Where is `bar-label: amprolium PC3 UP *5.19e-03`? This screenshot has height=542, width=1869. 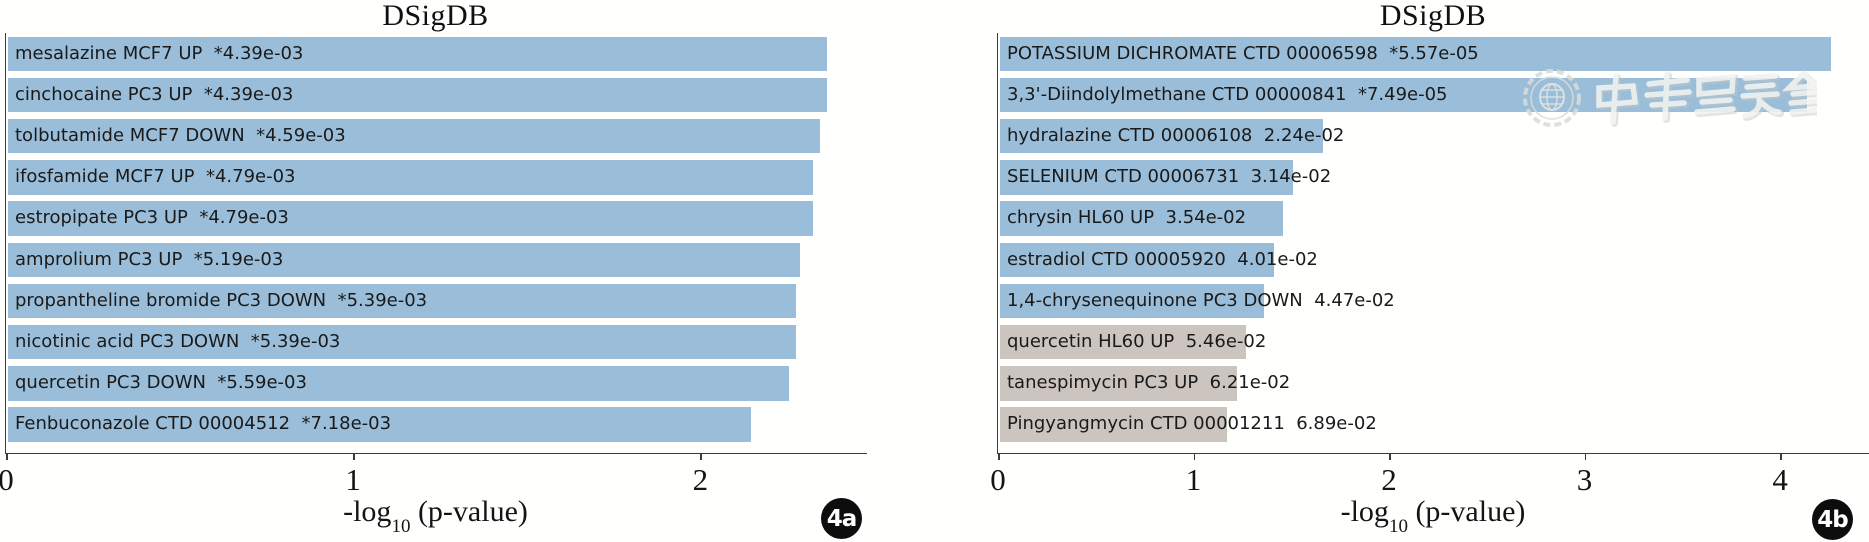
bar-label: amprolium PC3 UP *5.19e-03 is located at coordinates (149, 259).